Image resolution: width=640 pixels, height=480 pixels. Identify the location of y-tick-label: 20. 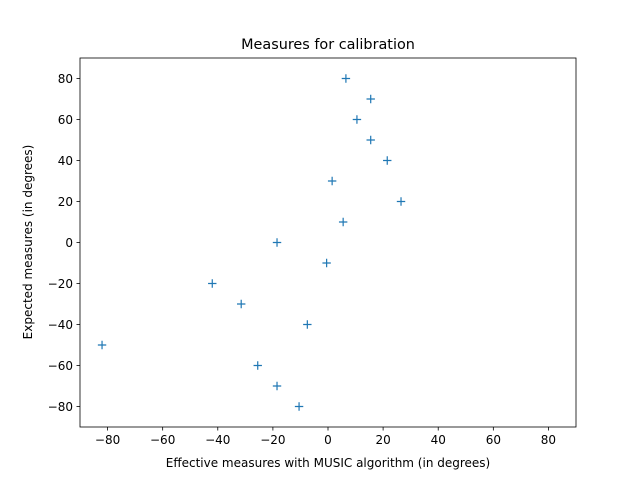
(65, 202).